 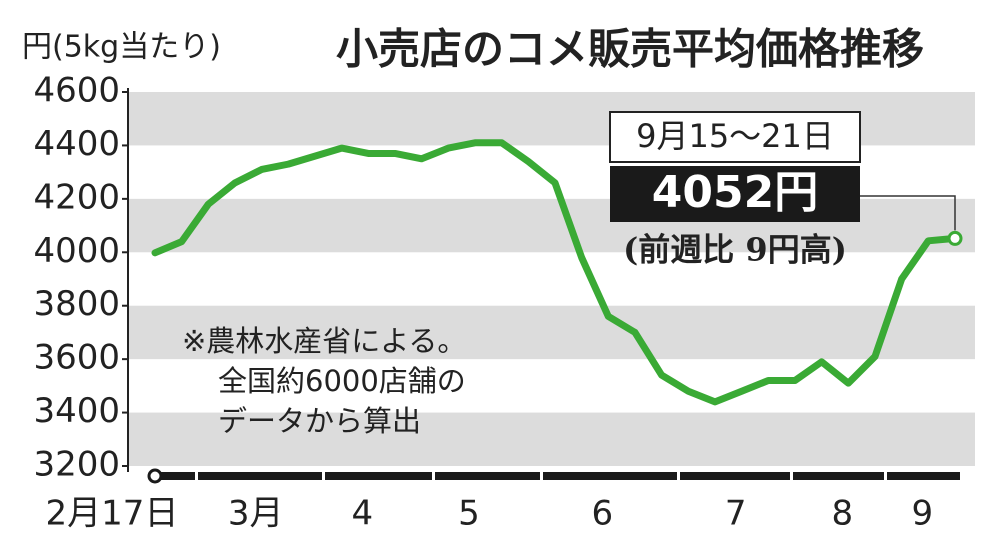 What do you see at coordinates (342, 381) in the screenshot?
I see `note-line: 全国約6000店舗の` at bounding box center [342, 381].